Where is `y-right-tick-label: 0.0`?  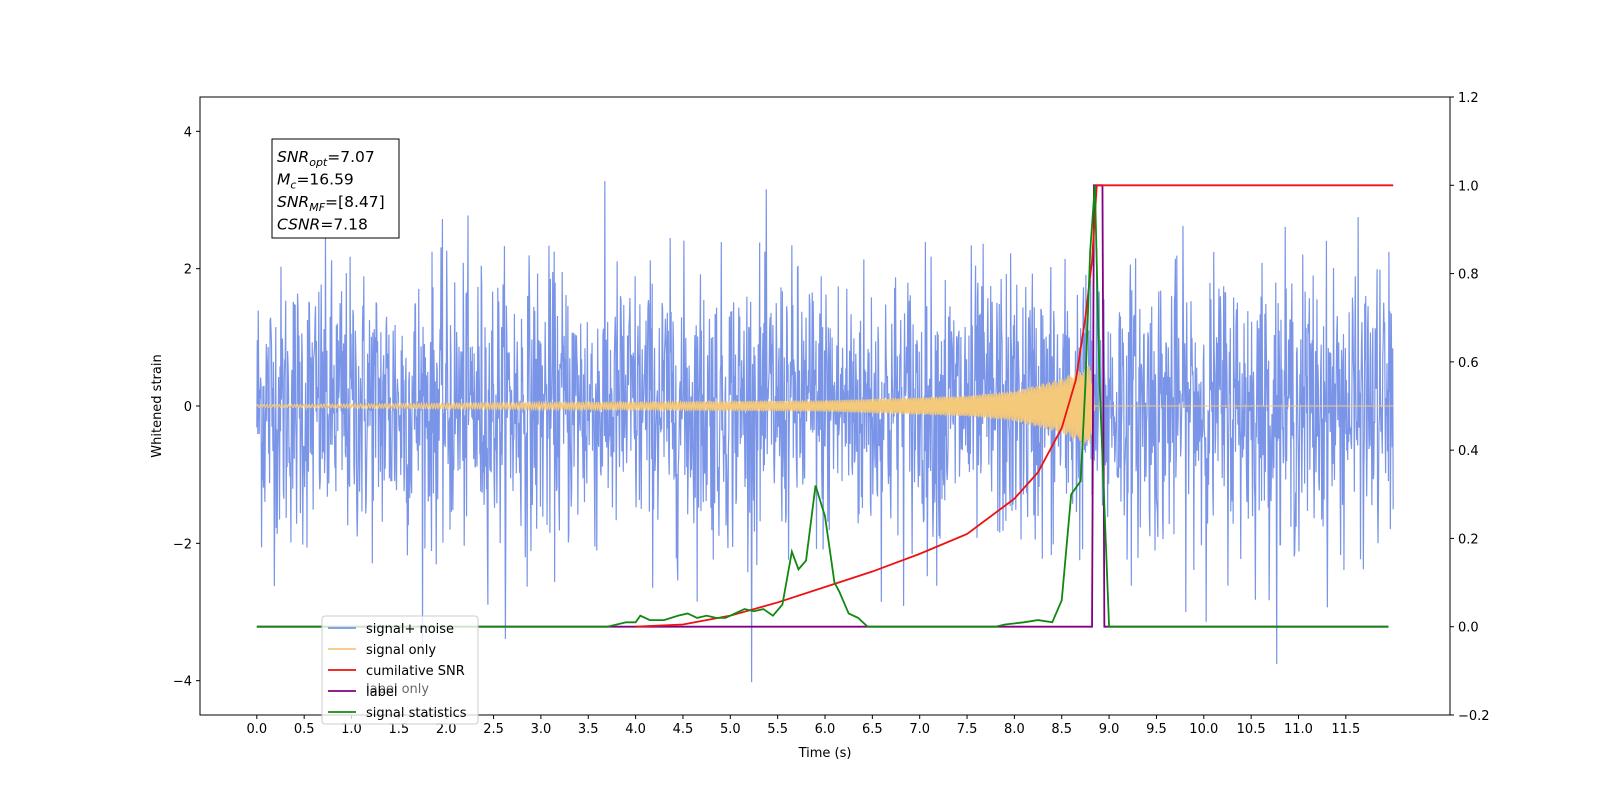 y-right-tick-label: 0.0 is located at coordinates (1468, 628).